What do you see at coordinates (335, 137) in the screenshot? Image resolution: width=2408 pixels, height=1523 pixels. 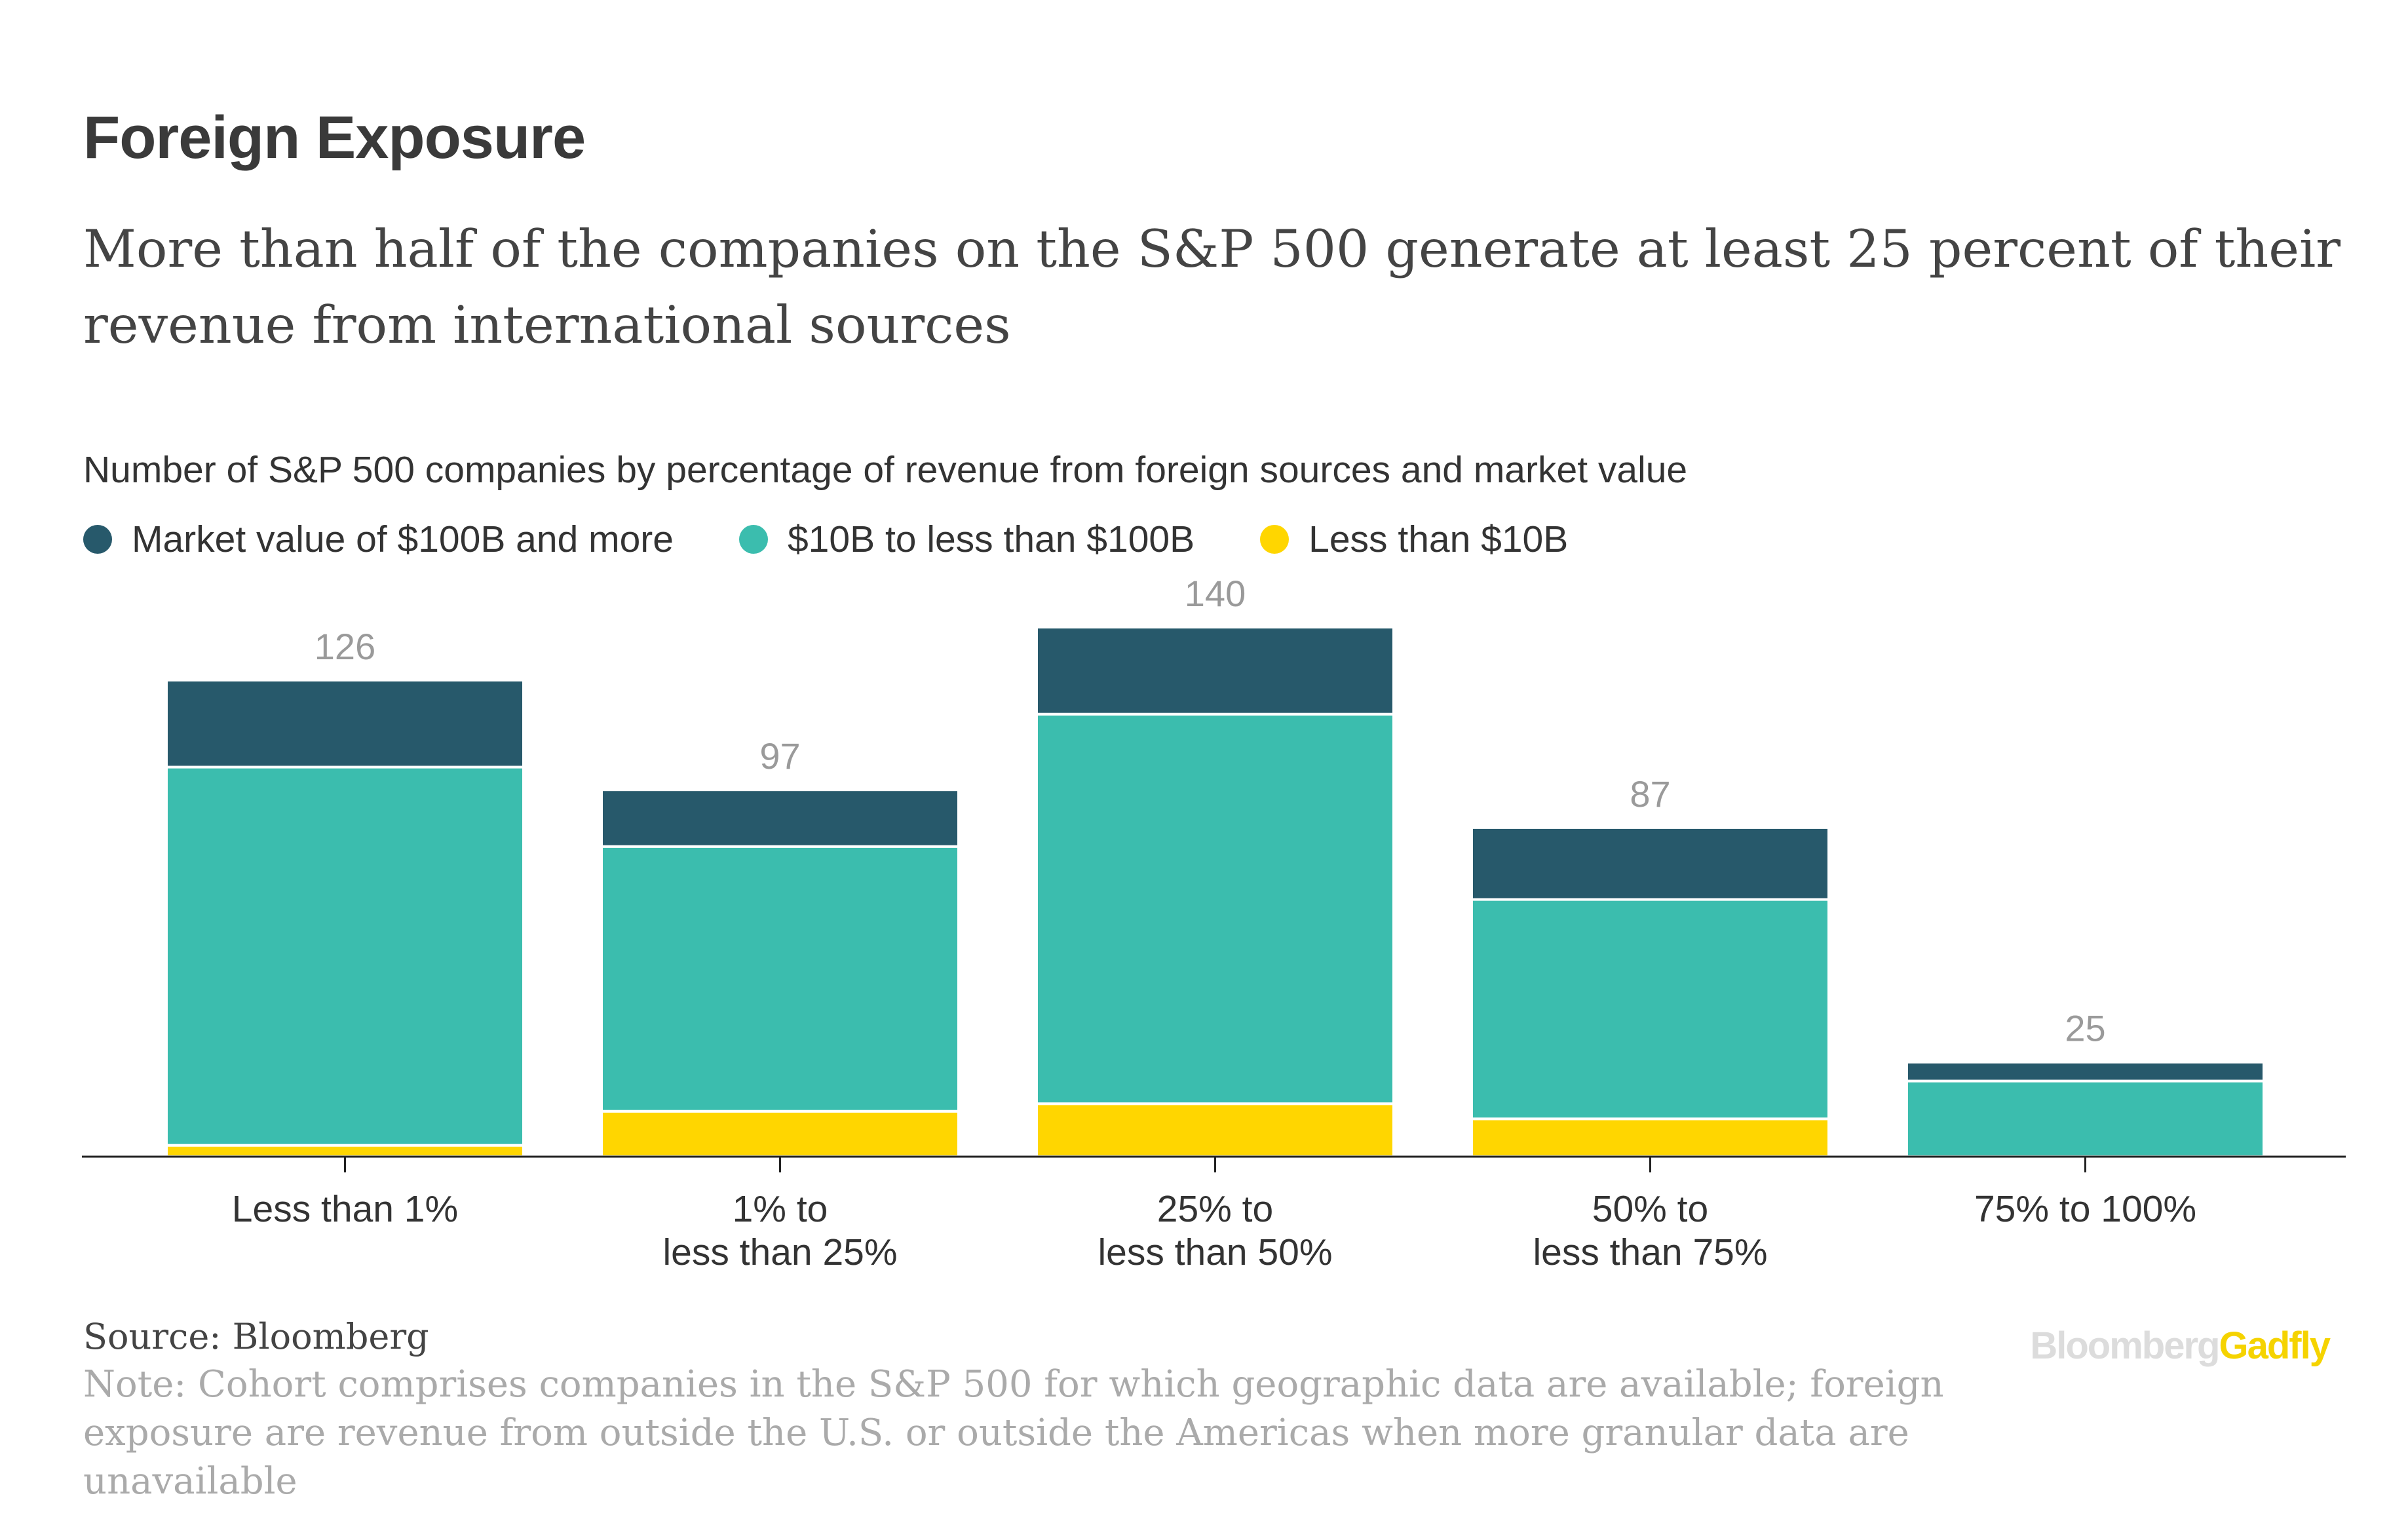 I see `chart-title: Foreign Exposure` at bounding box center [335, 137].